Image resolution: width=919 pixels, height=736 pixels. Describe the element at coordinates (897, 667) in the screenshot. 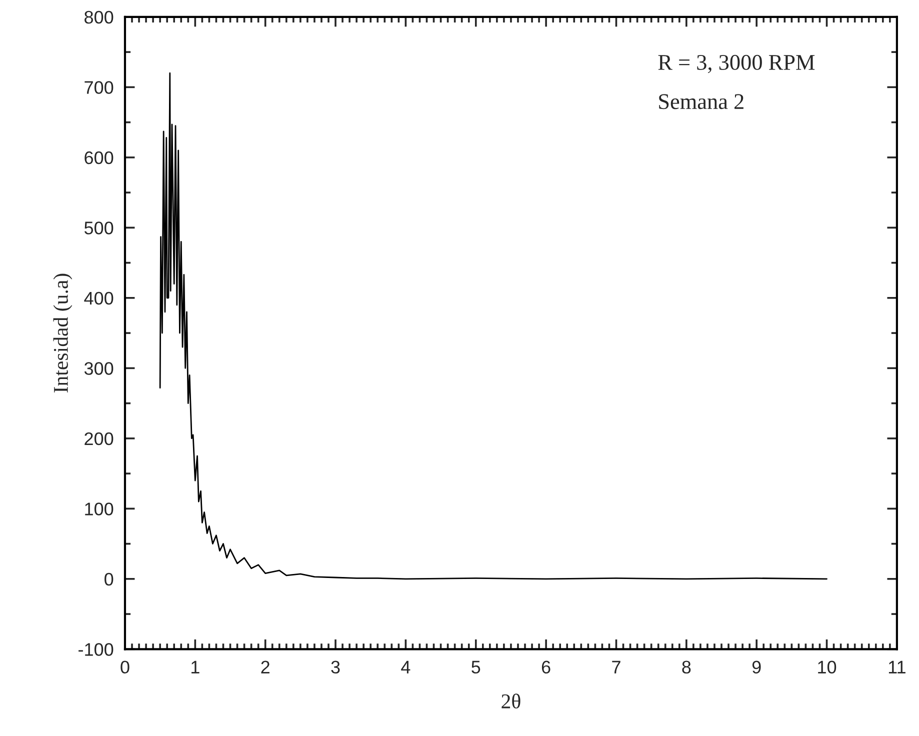

I see `x-tick-label: 11` at that location.